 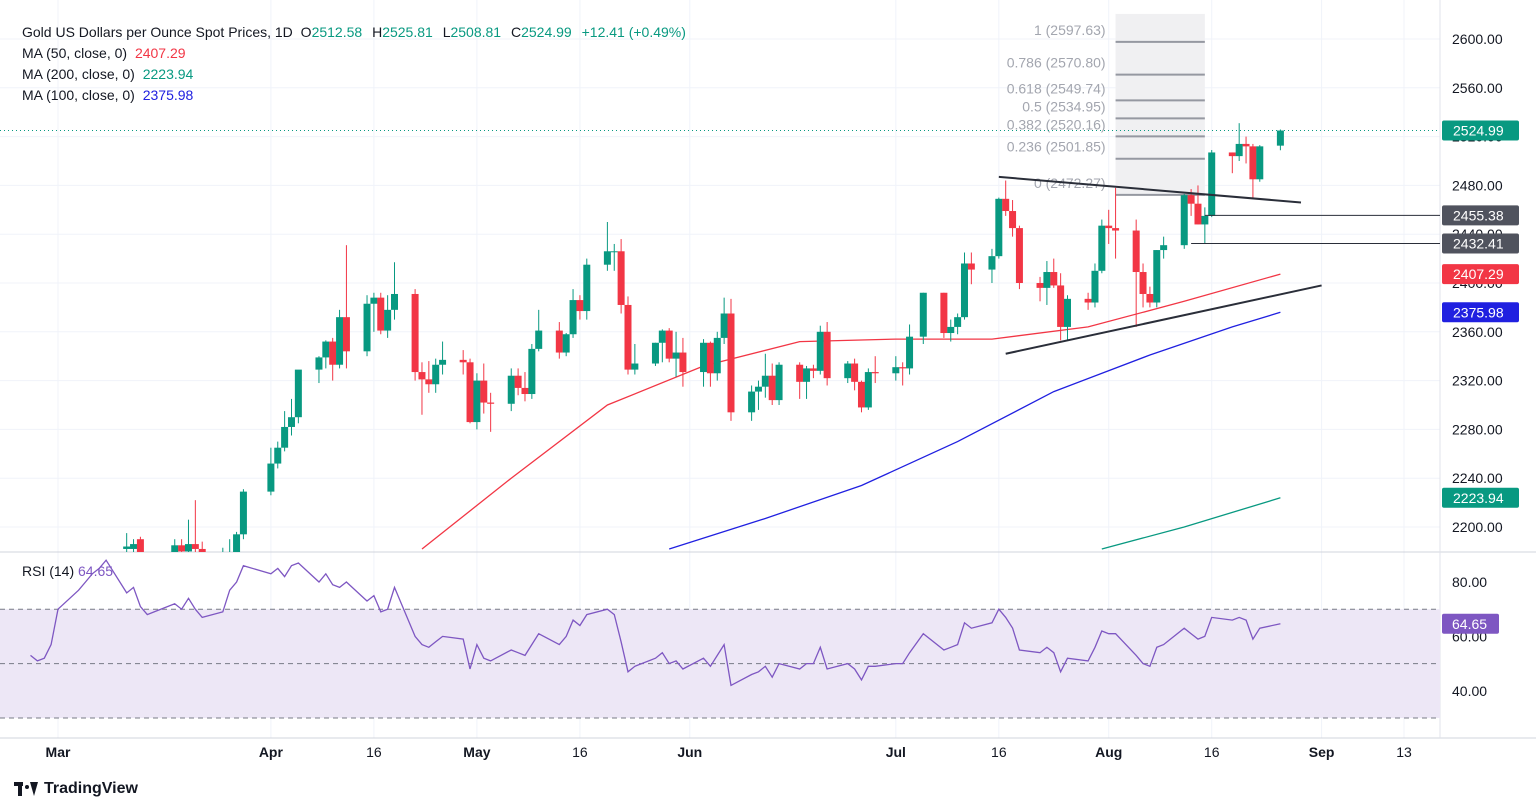 I want to click on price-axis-label: 2280.00, so click(x=1477, y=429).